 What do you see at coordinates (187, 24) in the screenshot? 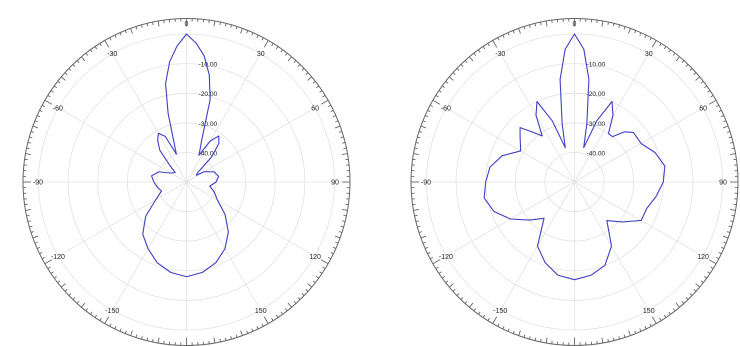
I see `angle-label: 0` at bounding box center [187, 24].